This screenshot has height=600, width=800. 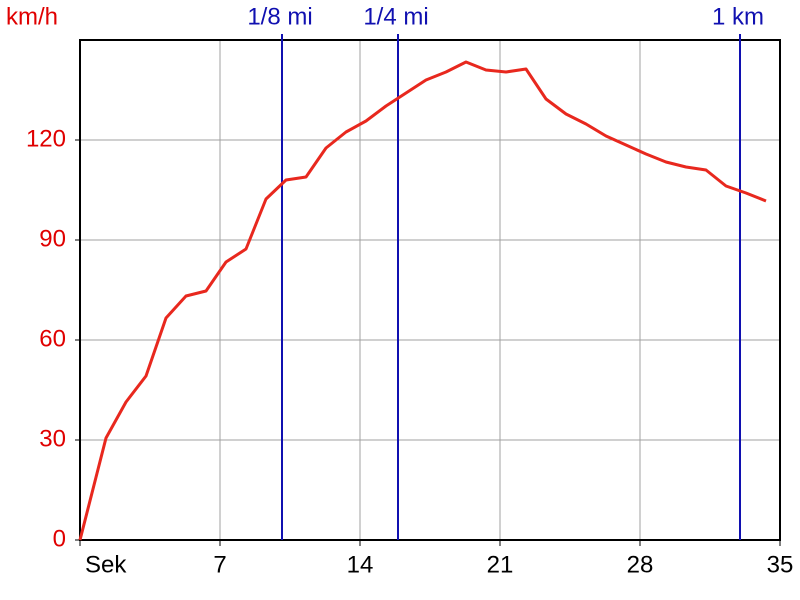 I want to click on x-tick-label: 7, so click(x=219, y=564).